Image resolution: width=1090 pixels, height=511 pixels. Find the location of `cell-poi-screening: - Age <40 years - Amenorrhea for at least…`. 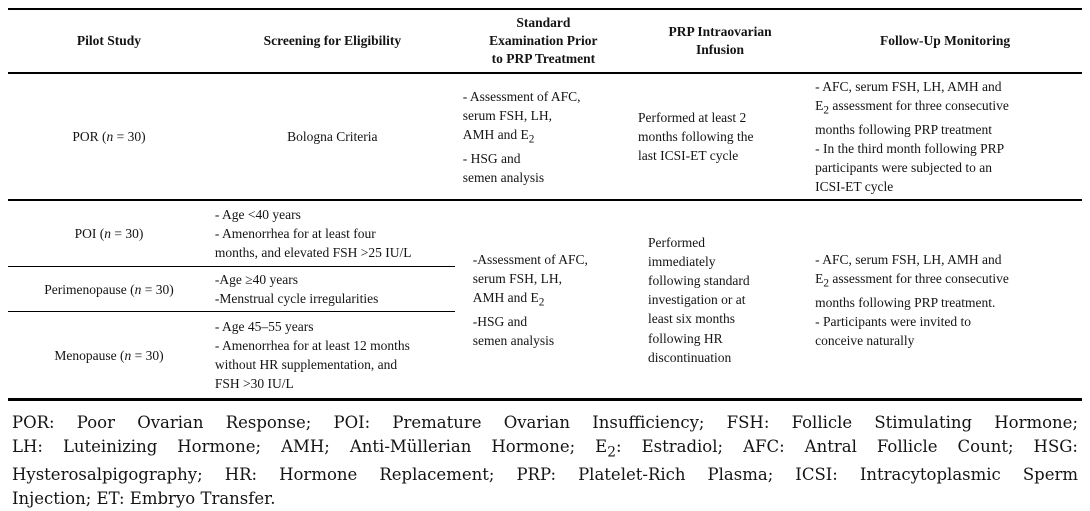

cell-poi-screening: - Age <40 years - Amenorrhea for at least… is located at coordinates (332, 233).